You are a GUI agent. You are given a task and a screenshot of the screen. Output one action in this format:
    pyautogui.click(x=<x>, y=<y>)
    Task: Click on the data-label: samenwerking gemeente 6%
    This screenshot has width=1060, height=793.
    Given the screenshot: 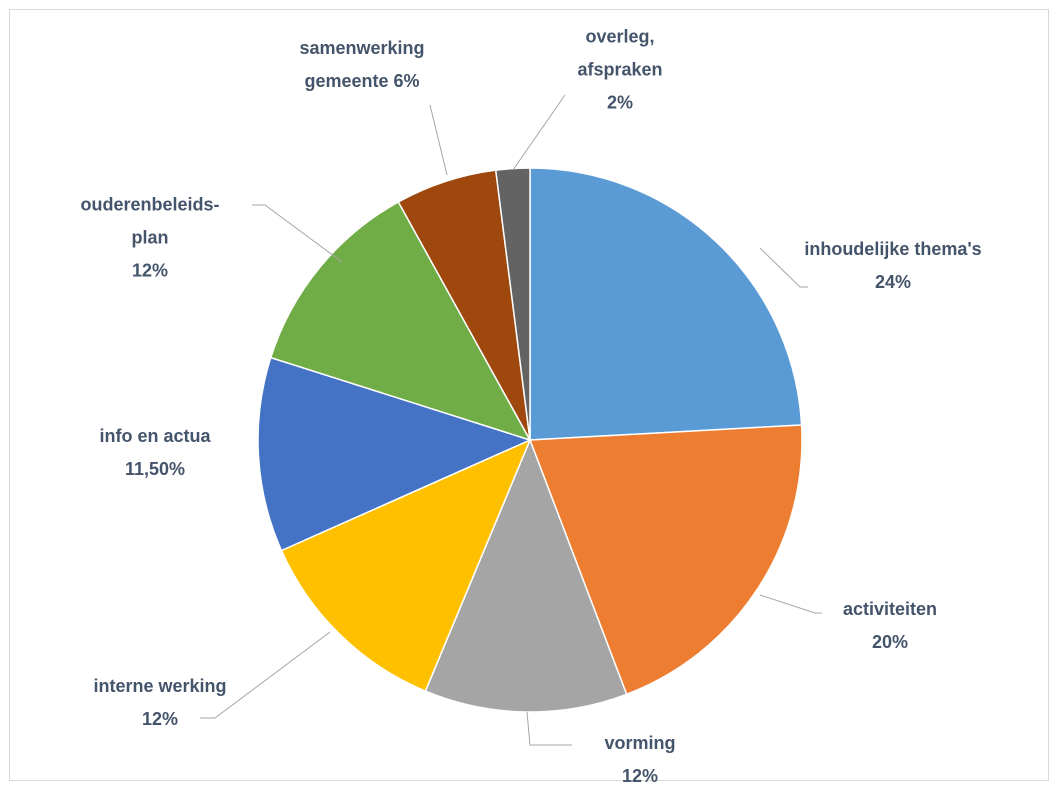 What is the action you would take?
    pyautogui.click(x=362, y=65)
    